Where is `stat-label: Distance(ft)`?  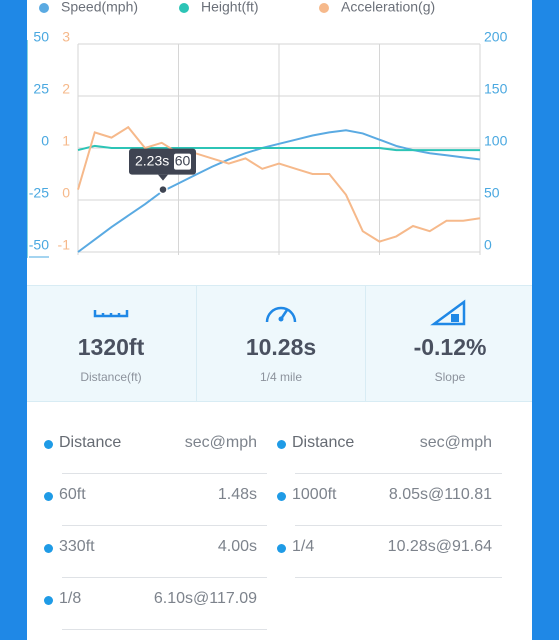 stat-label: Distance(ft) is located at coordinates (111, 377).